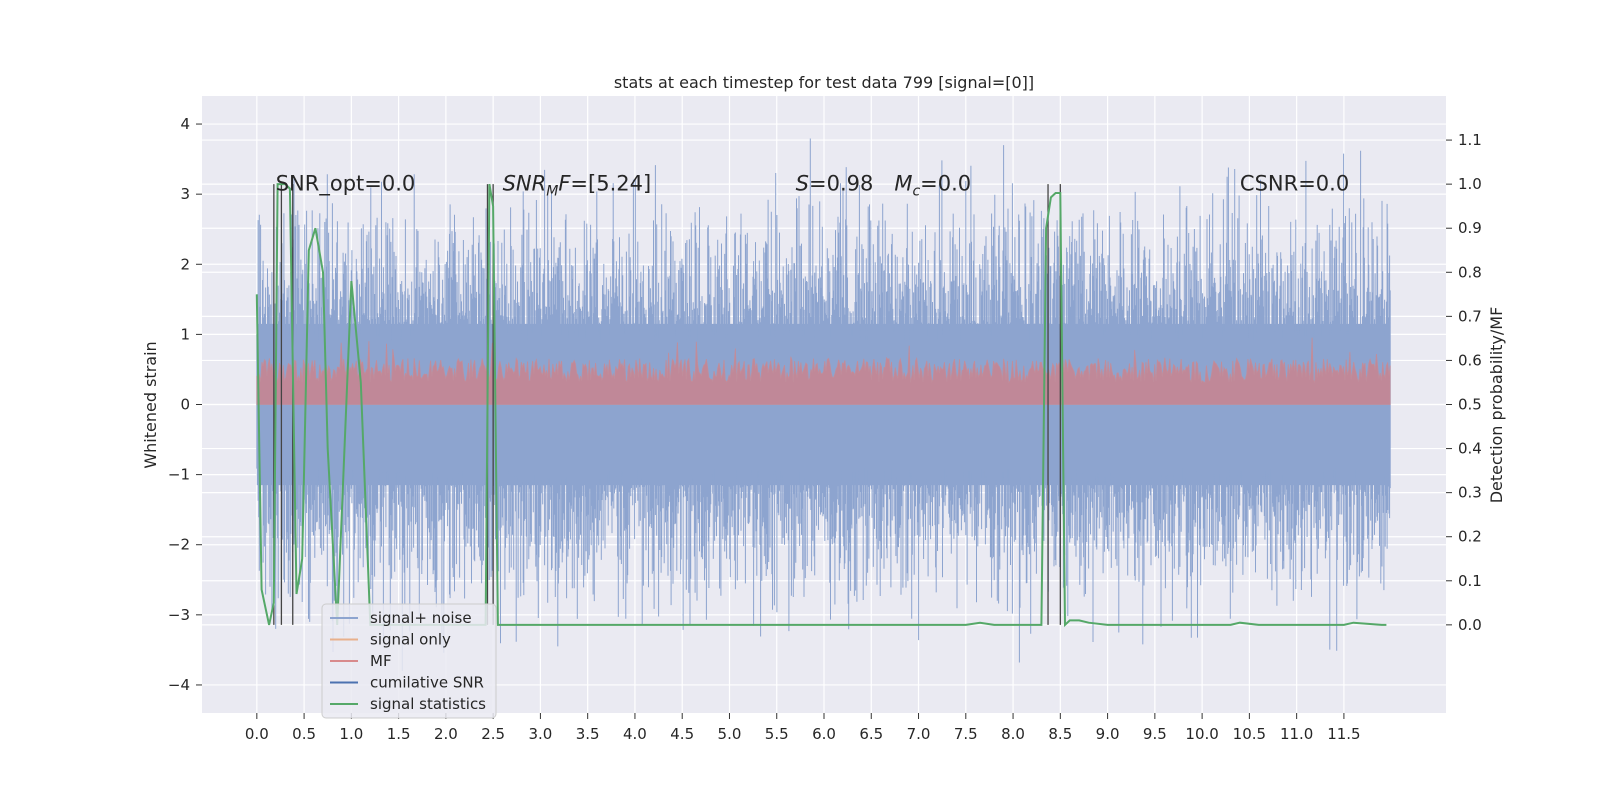 The height and width of the screenshot is (800, 1600). Describe the element at coordinates (1470, 272) in the screenshot. I see `y2-tick-label: 0.8` at that location.